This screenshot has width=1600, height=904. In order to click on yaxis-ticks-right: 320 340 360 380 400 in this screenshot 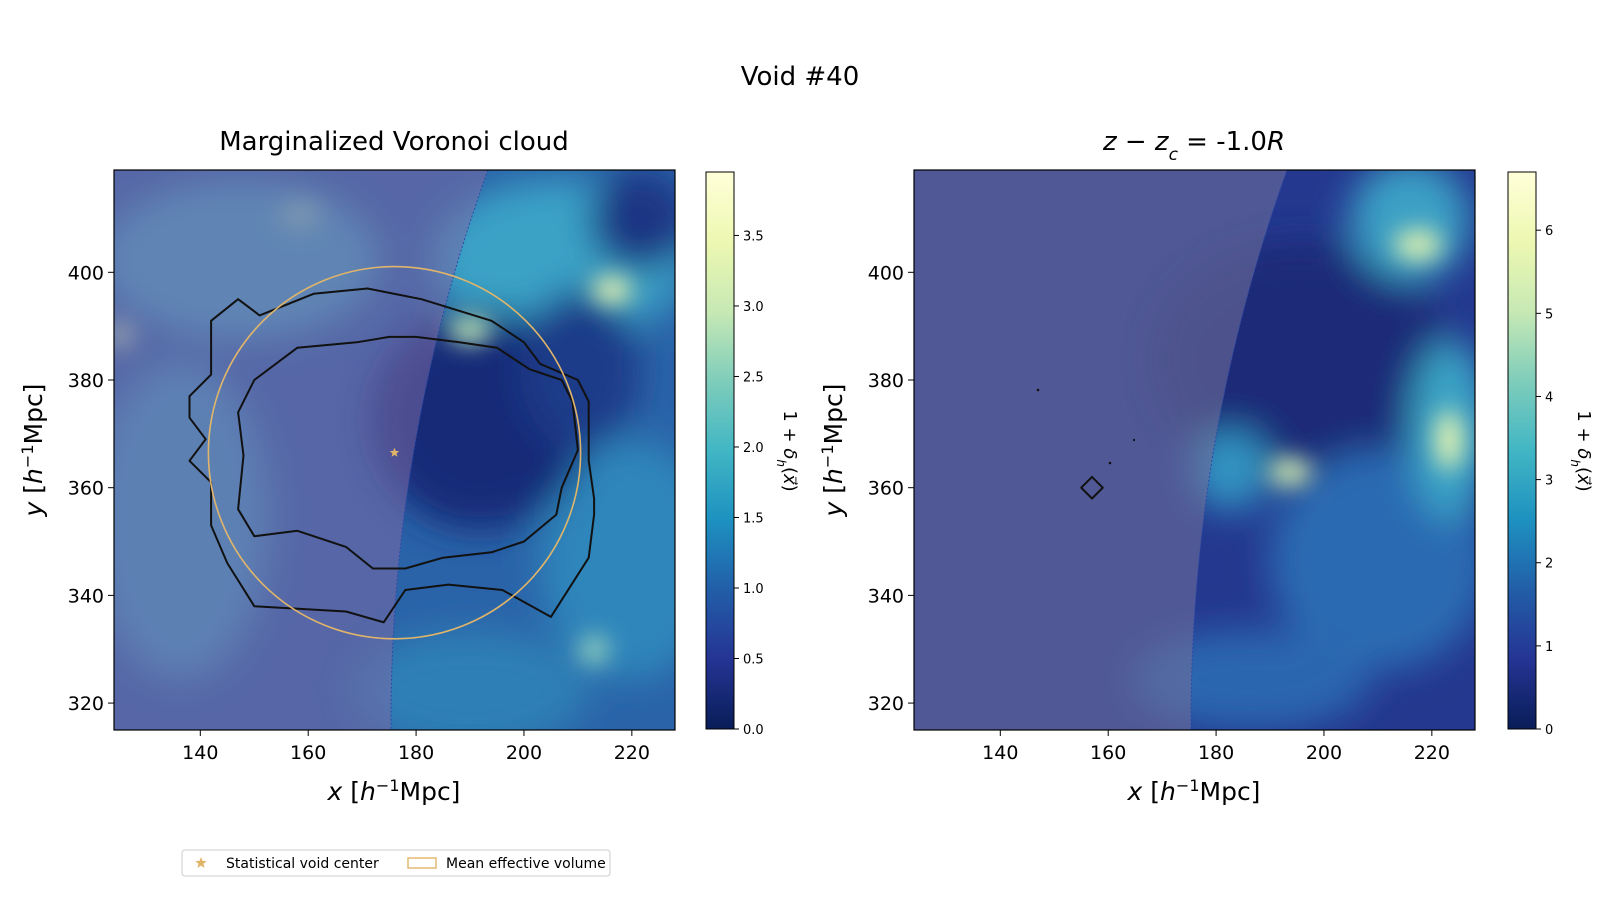, I will do `click(891, 488)`.